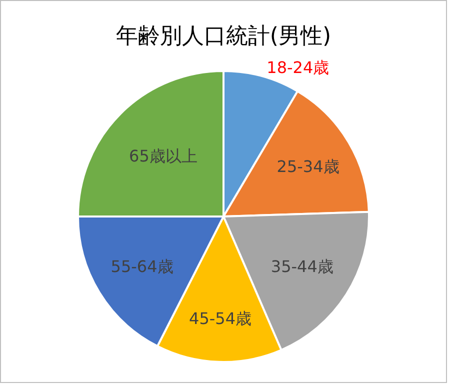 The image size is (449, 385). What do you see at coordinates (163, 156) in the screenshot?
I see `slice-label: 65歳以上` at bounding box center [163, 156].